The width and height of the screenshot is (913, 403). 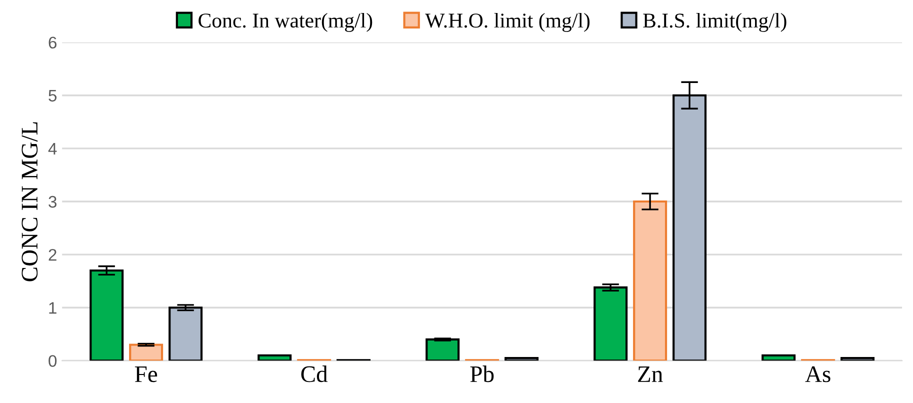 I want to click on y-tick-label: 3, so click(x=52, y=202).